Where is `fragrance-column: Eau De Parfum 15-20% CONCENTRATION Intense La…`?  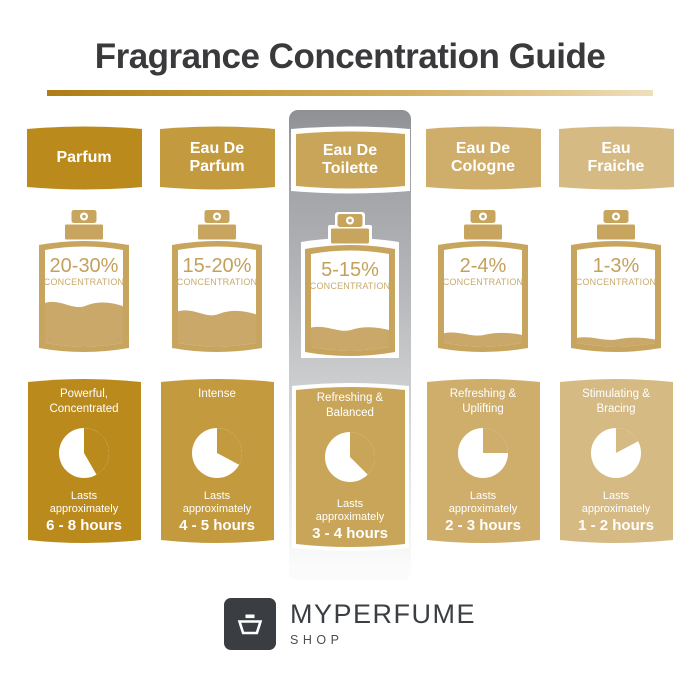 fragrance-column: Eau De Parfum 15-20% CONCENTRATION Intense La… is located at coordinates (217, 345).